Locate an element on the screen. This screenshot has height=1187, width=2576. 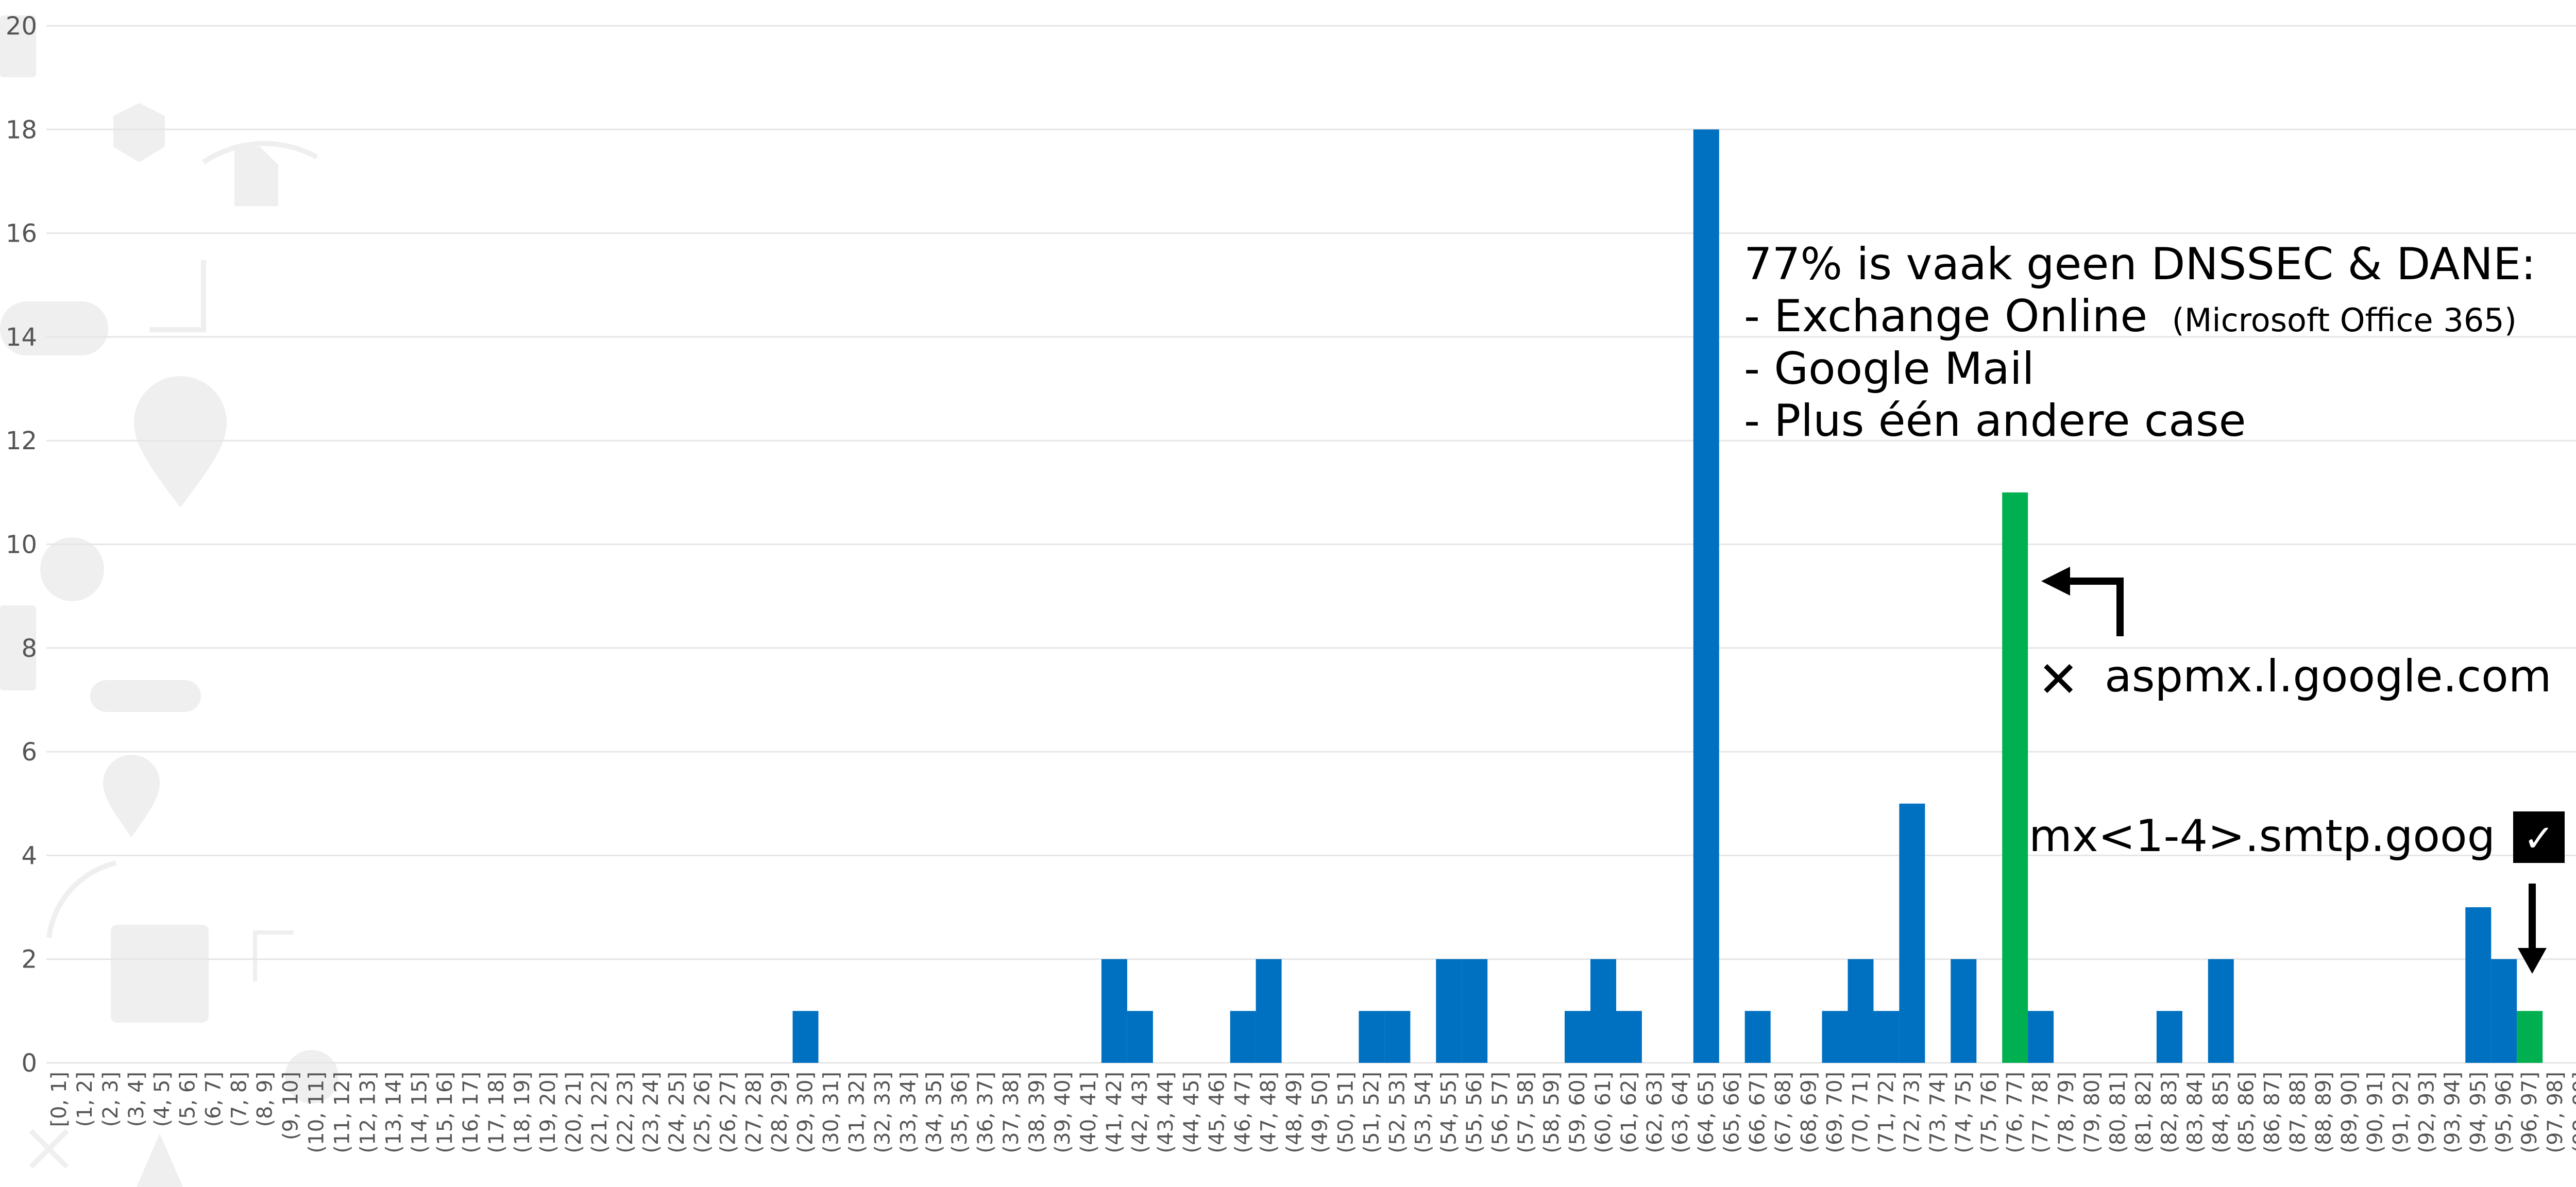
x-tick-label: (68, 69] is located at coordinates (1809, 1112).